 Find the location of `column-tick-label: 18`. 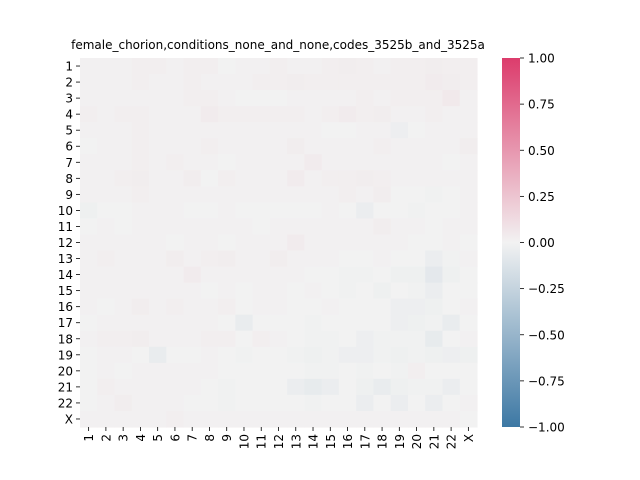

column-tick-label: 18 is located at coordinates (383, 441).